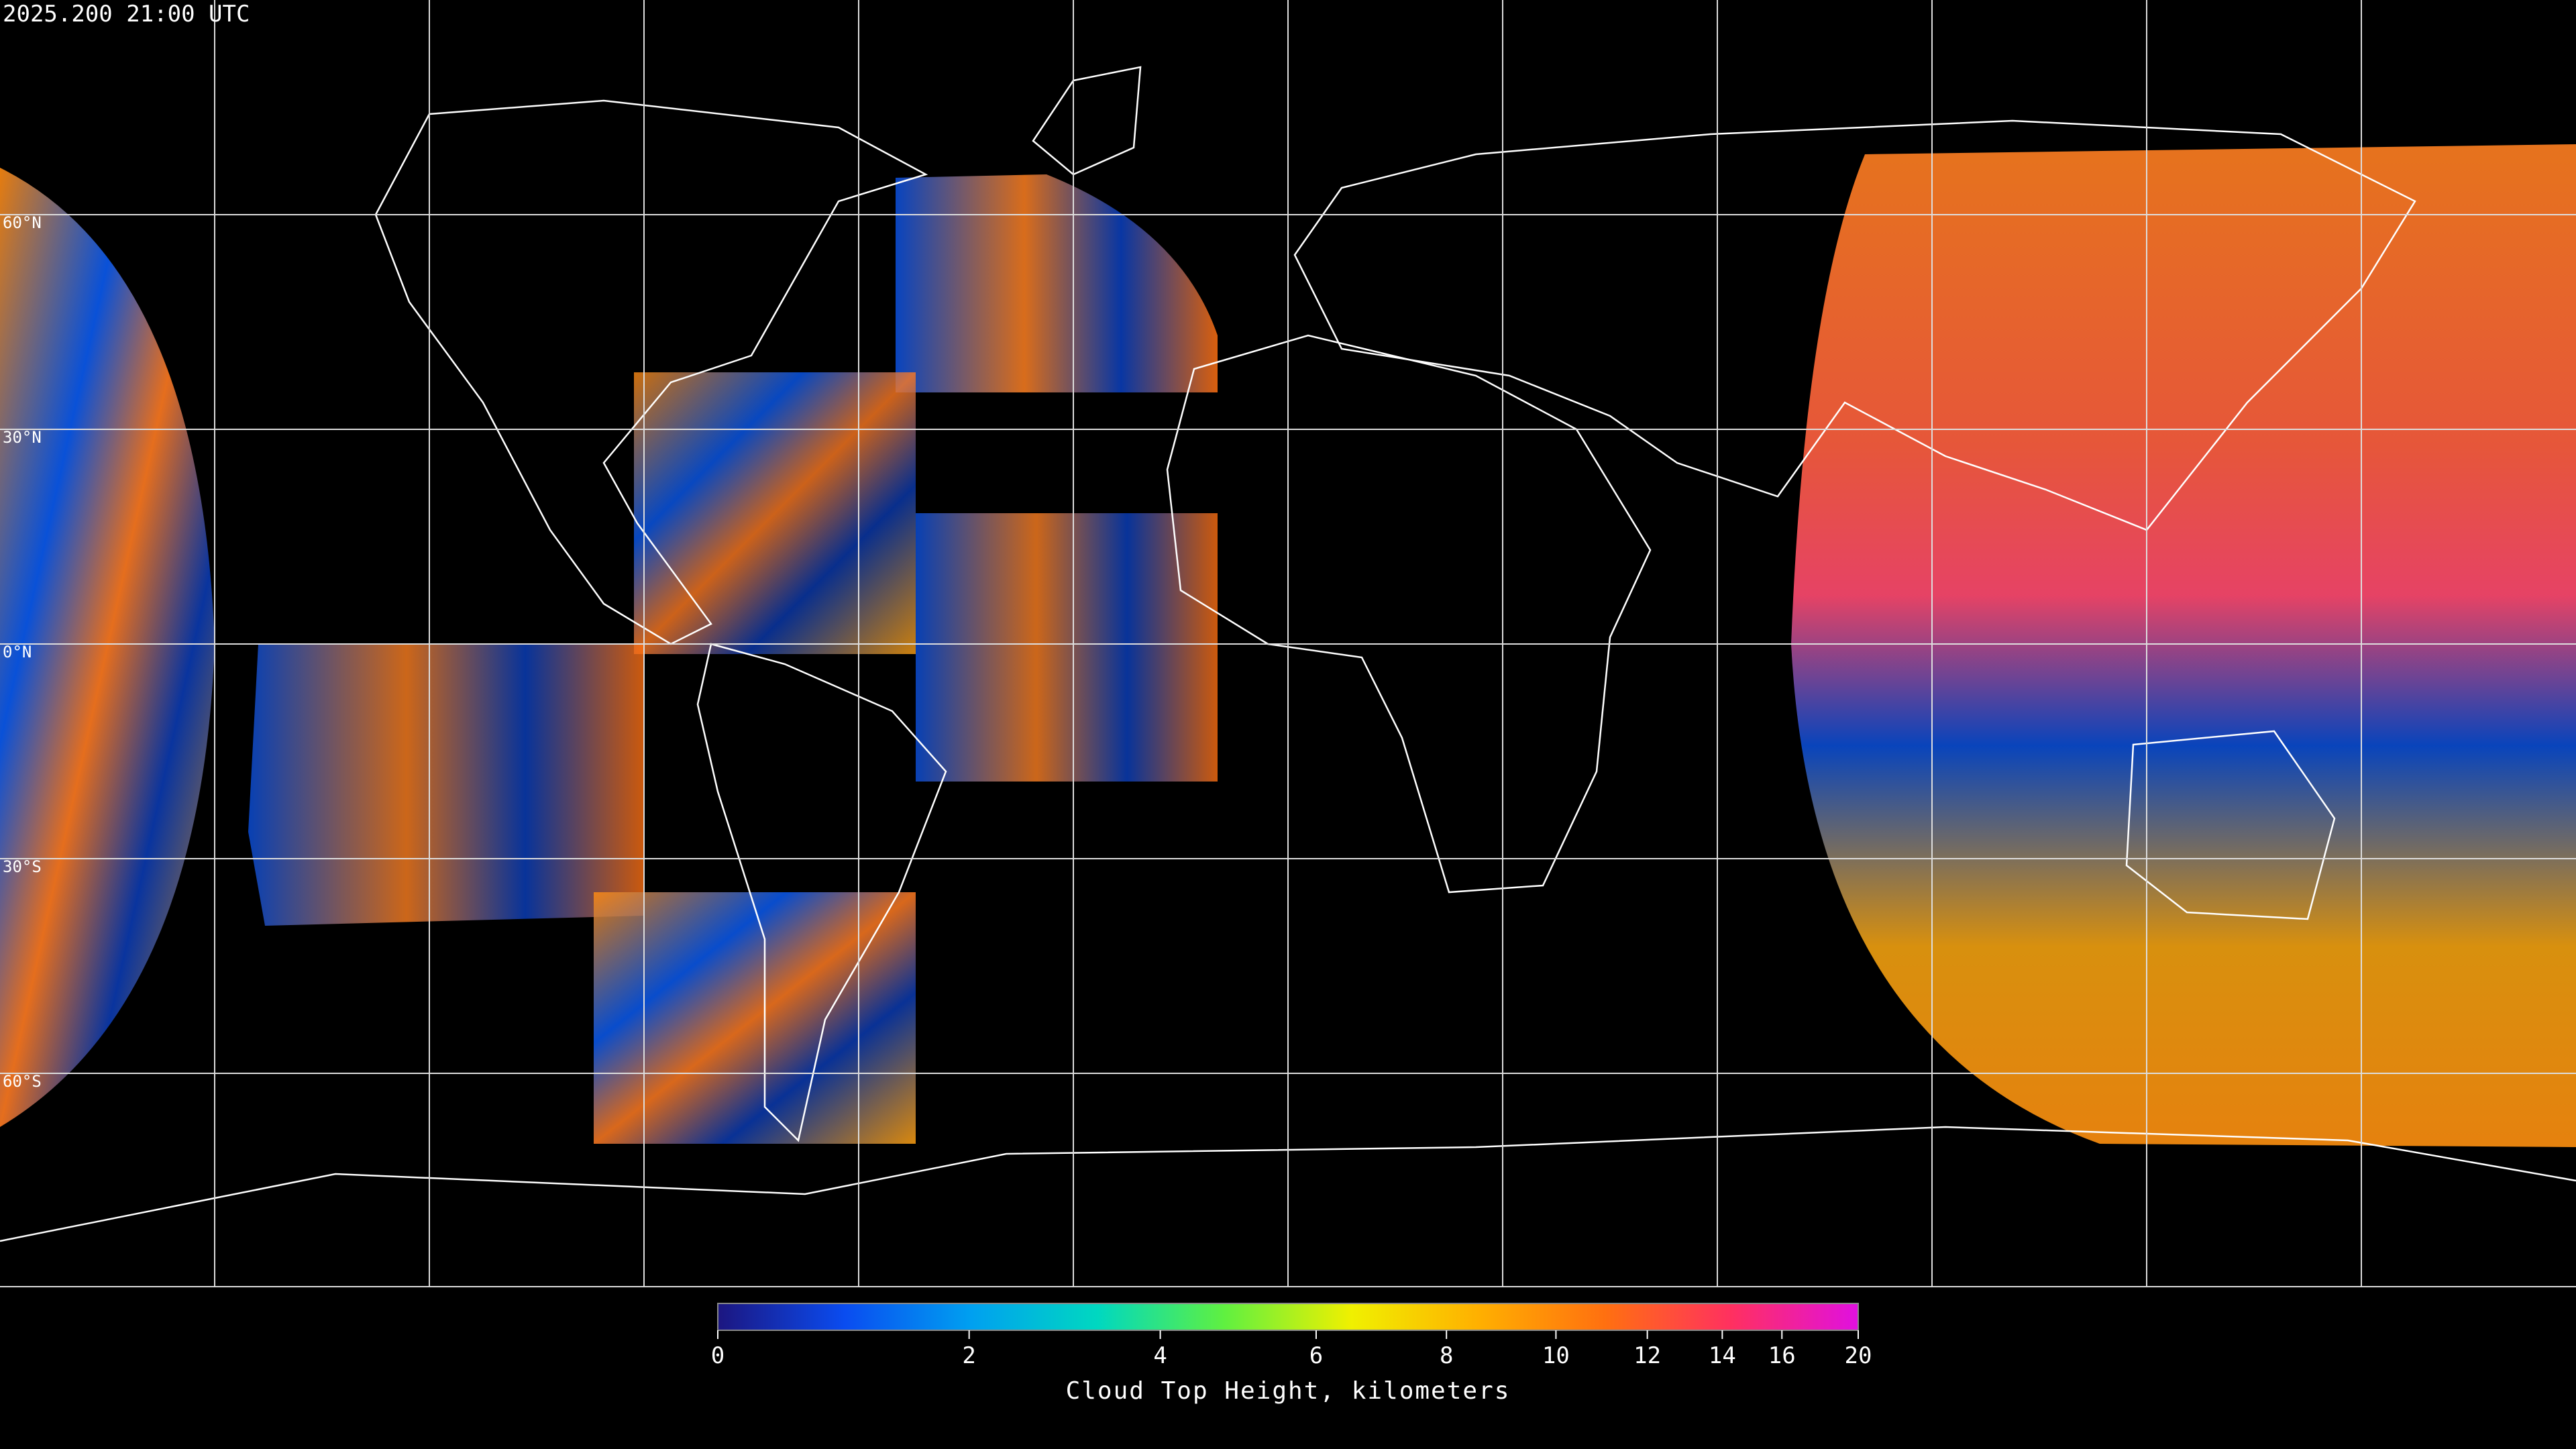  I want to click on colorbar-tick-label: 10, so click(1556, 1355).